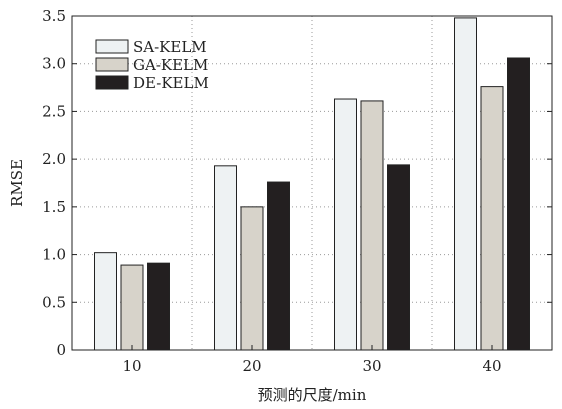 The height and width of the screenshot is (409, 562). I want to click on y-tick-label: 2.0, so click(54, 159).